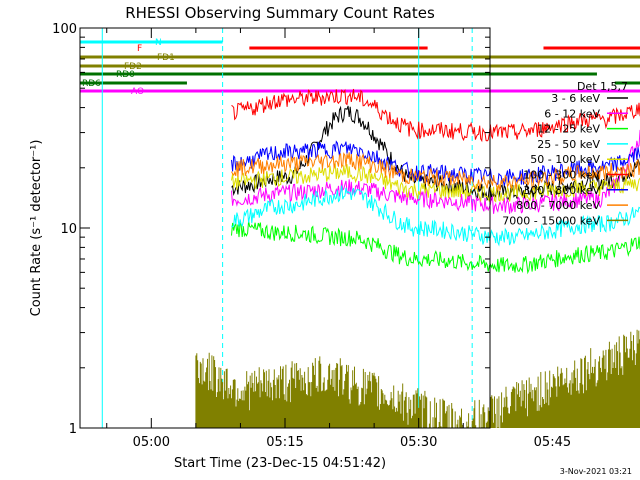  I want to click on legend-title: Det 1,5,7, so click(602, 86).